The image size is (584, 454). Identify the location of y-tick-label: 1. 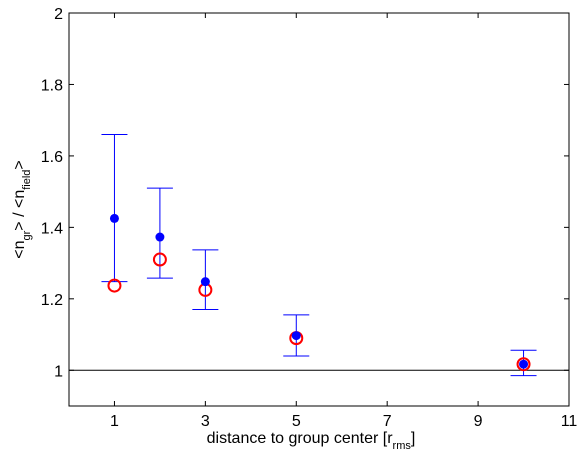
(58, 371).